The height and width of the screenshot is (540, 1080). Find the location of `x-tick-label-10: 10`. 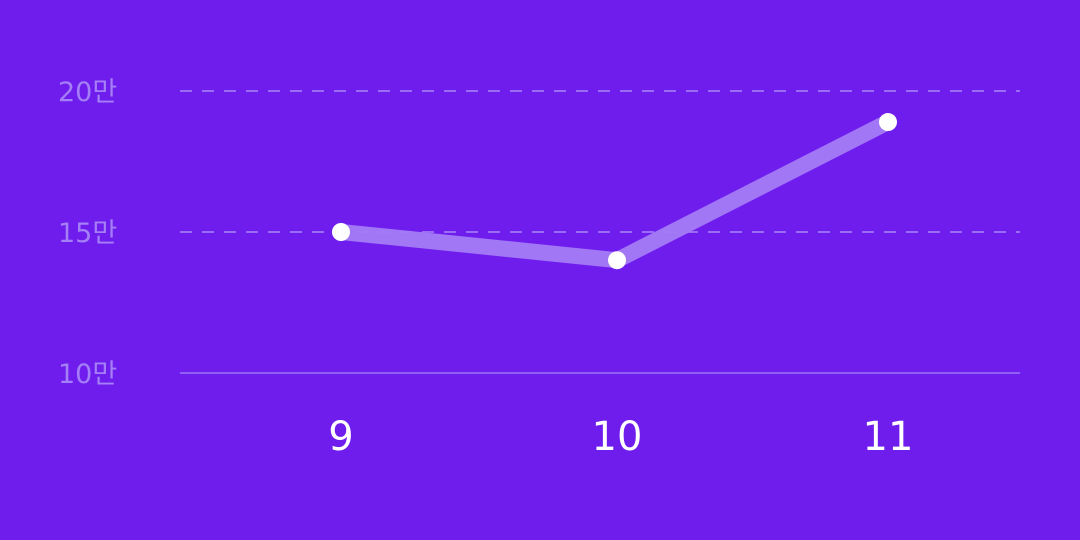

x-tick-label-10: 10 is located at coordinates (617, 437).